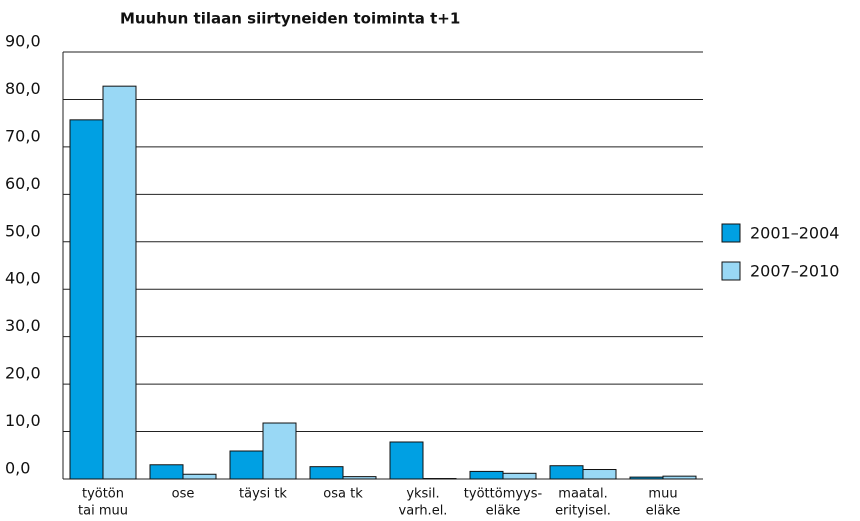  What do you see at coordinates (343, 494) in the screenshot?
I see `x-tick-label: osa tk` at bounding box center [343, 494].